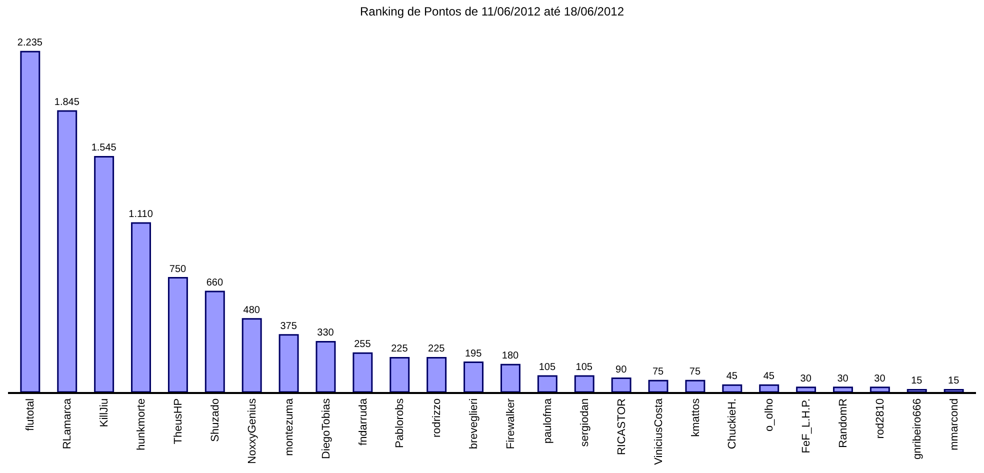  Describe the element at coordinates (917, 429) in the screenshot. I see `x-tick-label: gnribeiro666` at that location.